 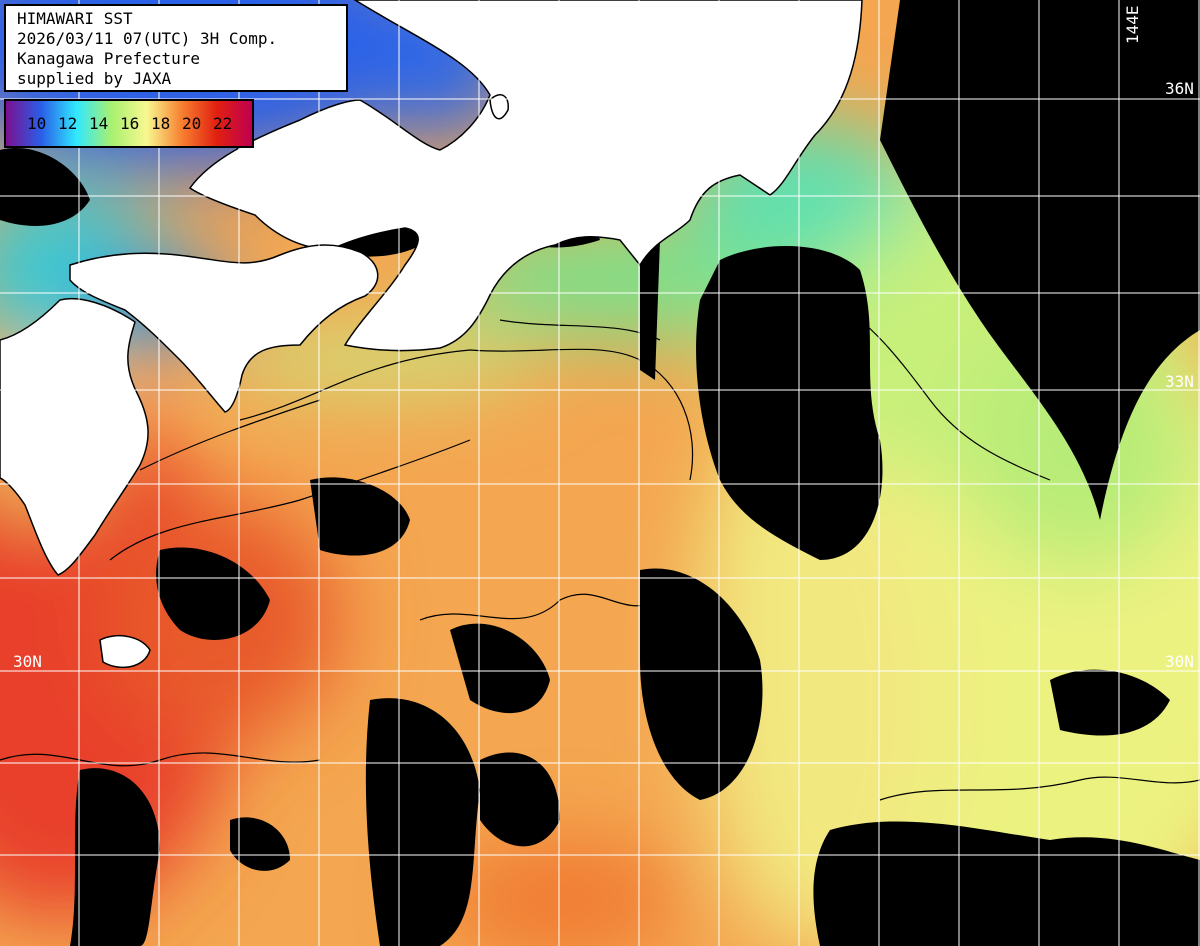 I want to click on lon-label-136e: 136E, so click(x=493, y=20).